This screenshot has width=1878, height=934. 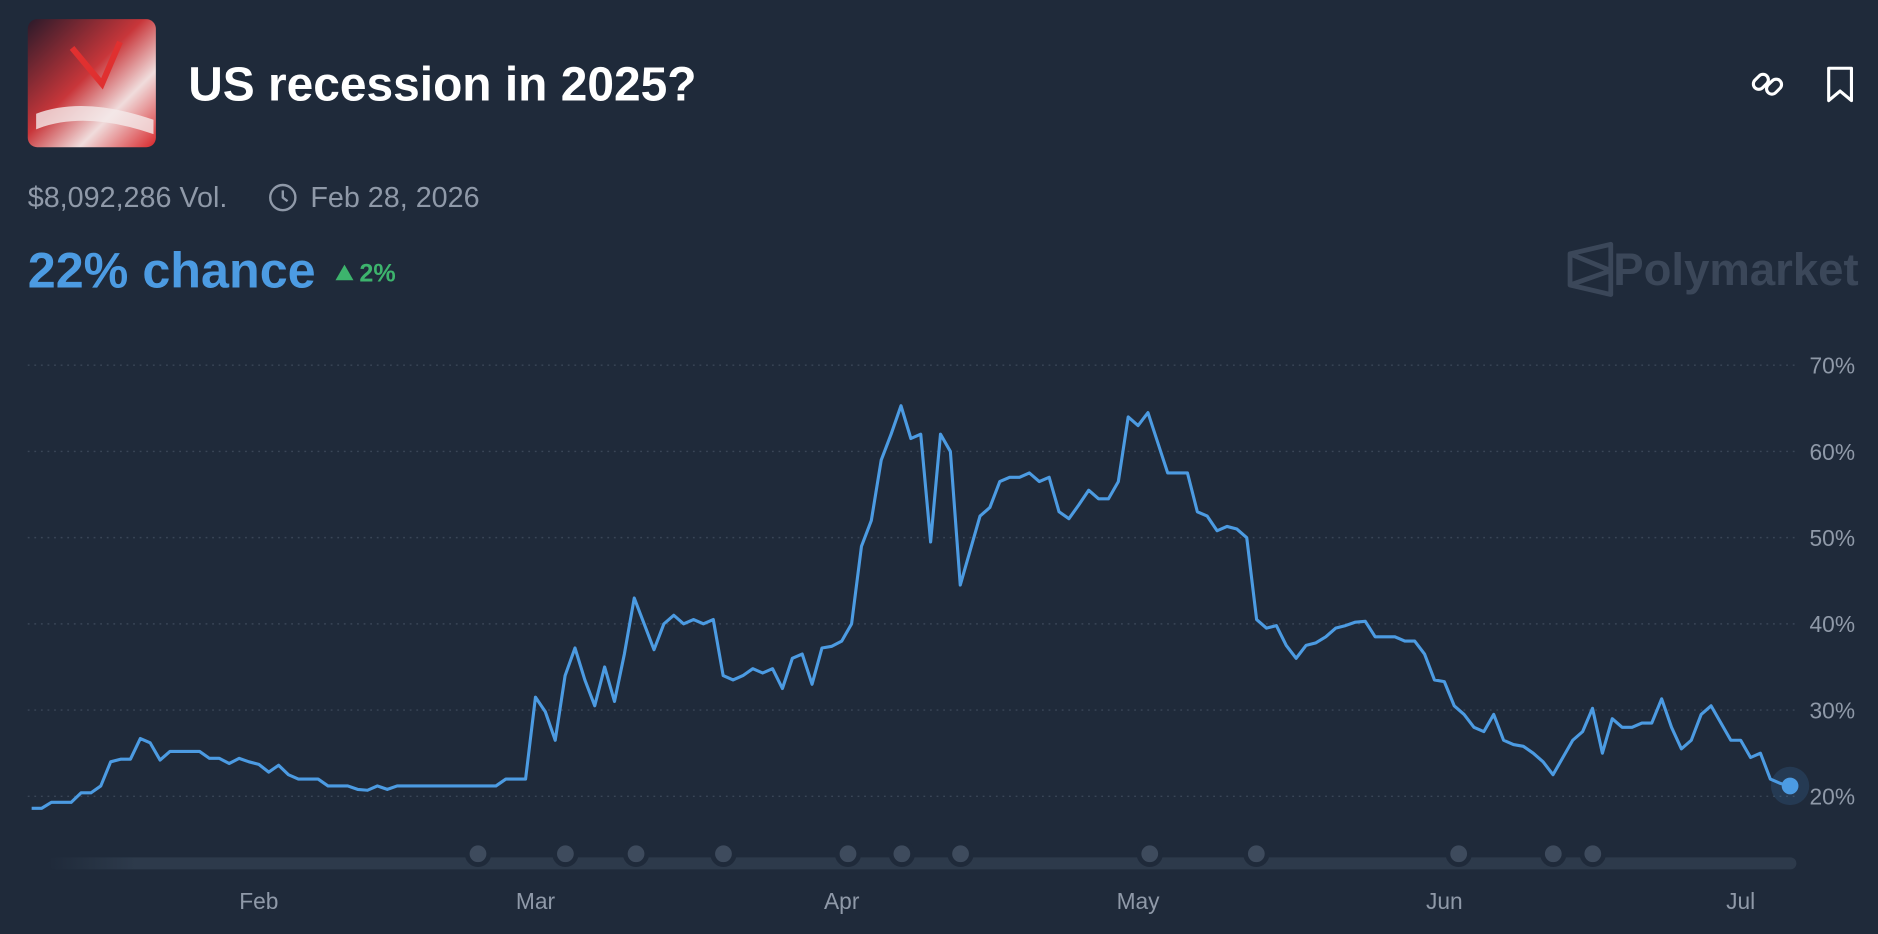 I want to click on brand: Polymarket, so click(x=1735, y=269).